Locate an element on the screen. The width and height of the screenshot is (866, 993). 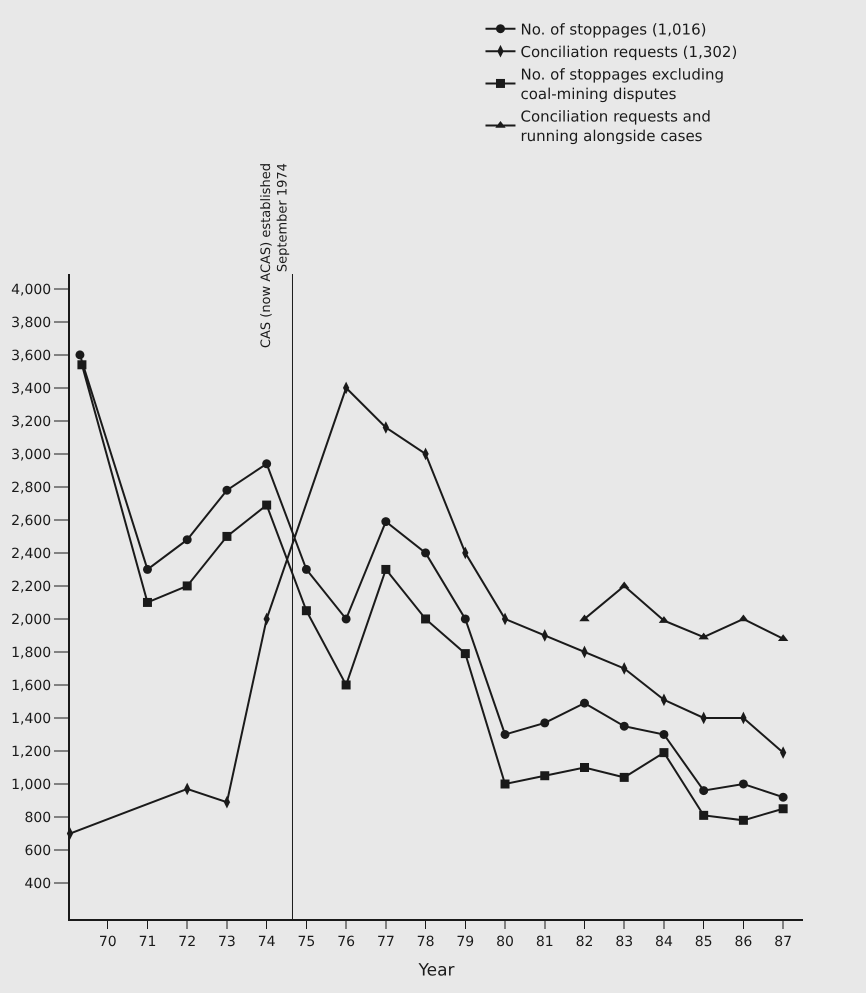
x-tick-label: 74 is located at coordinates (267, 942).